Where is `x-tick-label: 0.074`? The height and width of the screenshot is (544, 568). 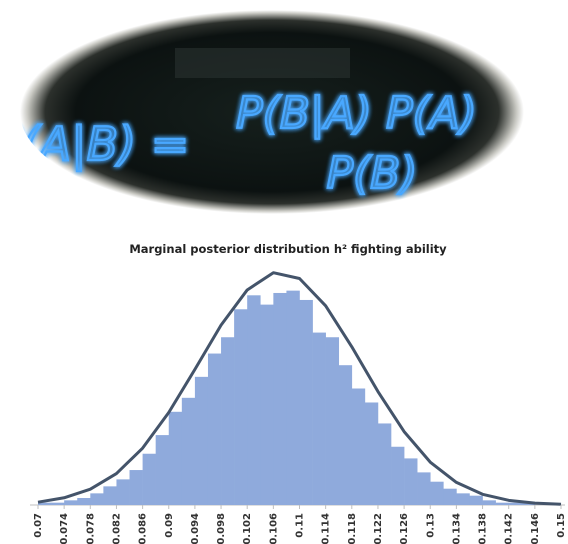
x-tick-label: 0.074 is located at coordinates (64, 528).